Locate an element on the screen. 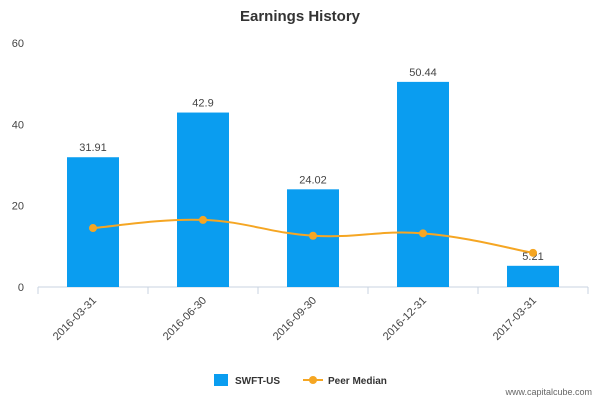 The width and height of the screenshot is (600, 400). x-tick-label: 2017-03-31 is located at coordinates (515, 319).